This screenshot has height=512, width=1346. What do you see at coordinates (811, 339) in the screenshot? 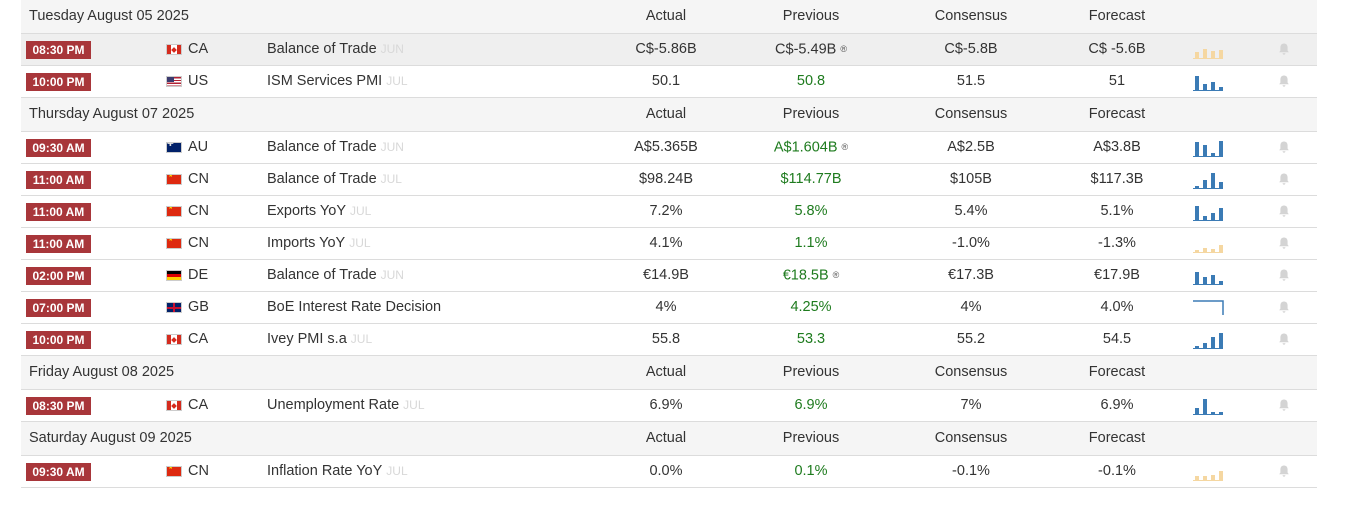
I see `event-previous: 53.3` at bounding box center [811, 339].